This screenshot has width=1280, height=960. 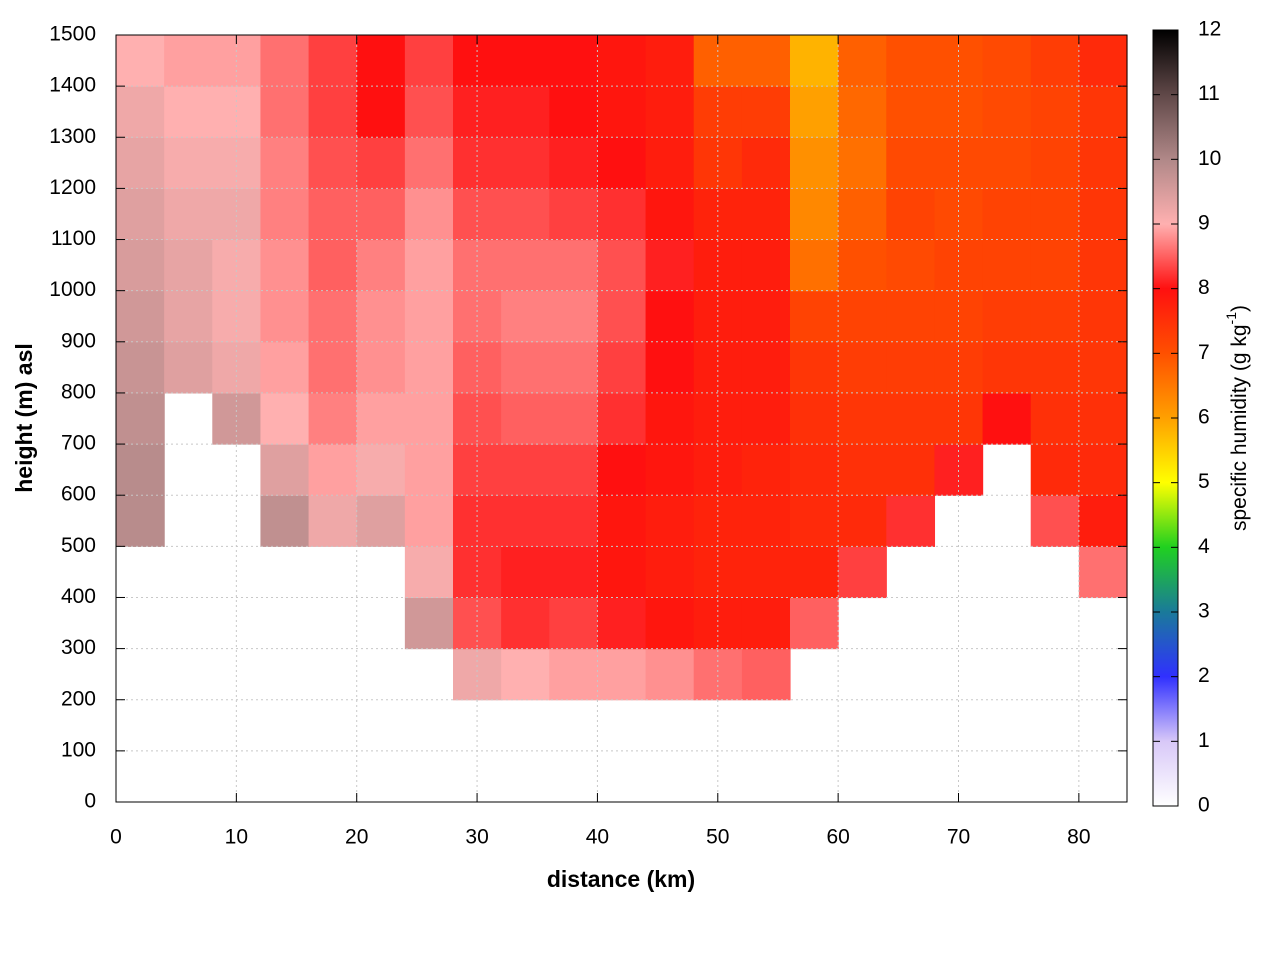 I want to click on colorbar-tick-label: 5, so click(x=1204, y=481).